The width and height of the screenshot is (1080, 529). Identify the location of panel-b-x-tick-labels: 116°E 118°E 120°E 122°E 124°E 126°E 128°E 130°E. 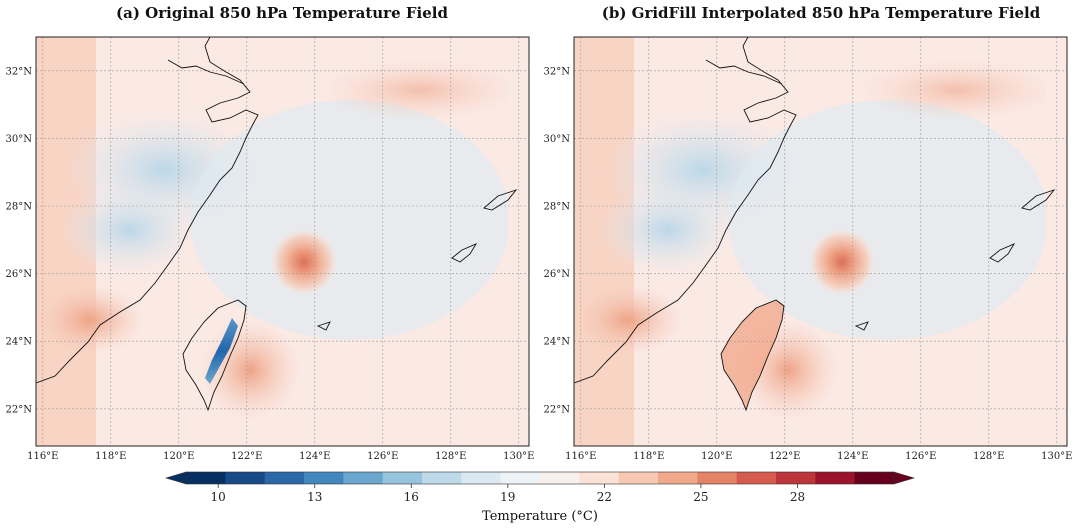
(818, 456).